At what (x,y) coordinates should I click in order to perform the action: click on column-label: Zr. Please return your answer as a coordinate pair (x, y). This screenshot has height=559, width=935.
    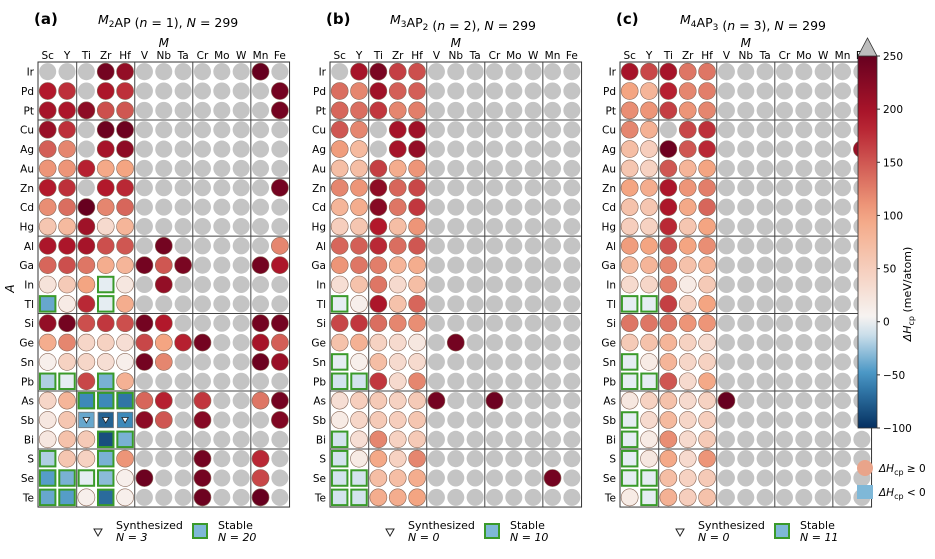
    Looking at the image, I should click on (398, 56).